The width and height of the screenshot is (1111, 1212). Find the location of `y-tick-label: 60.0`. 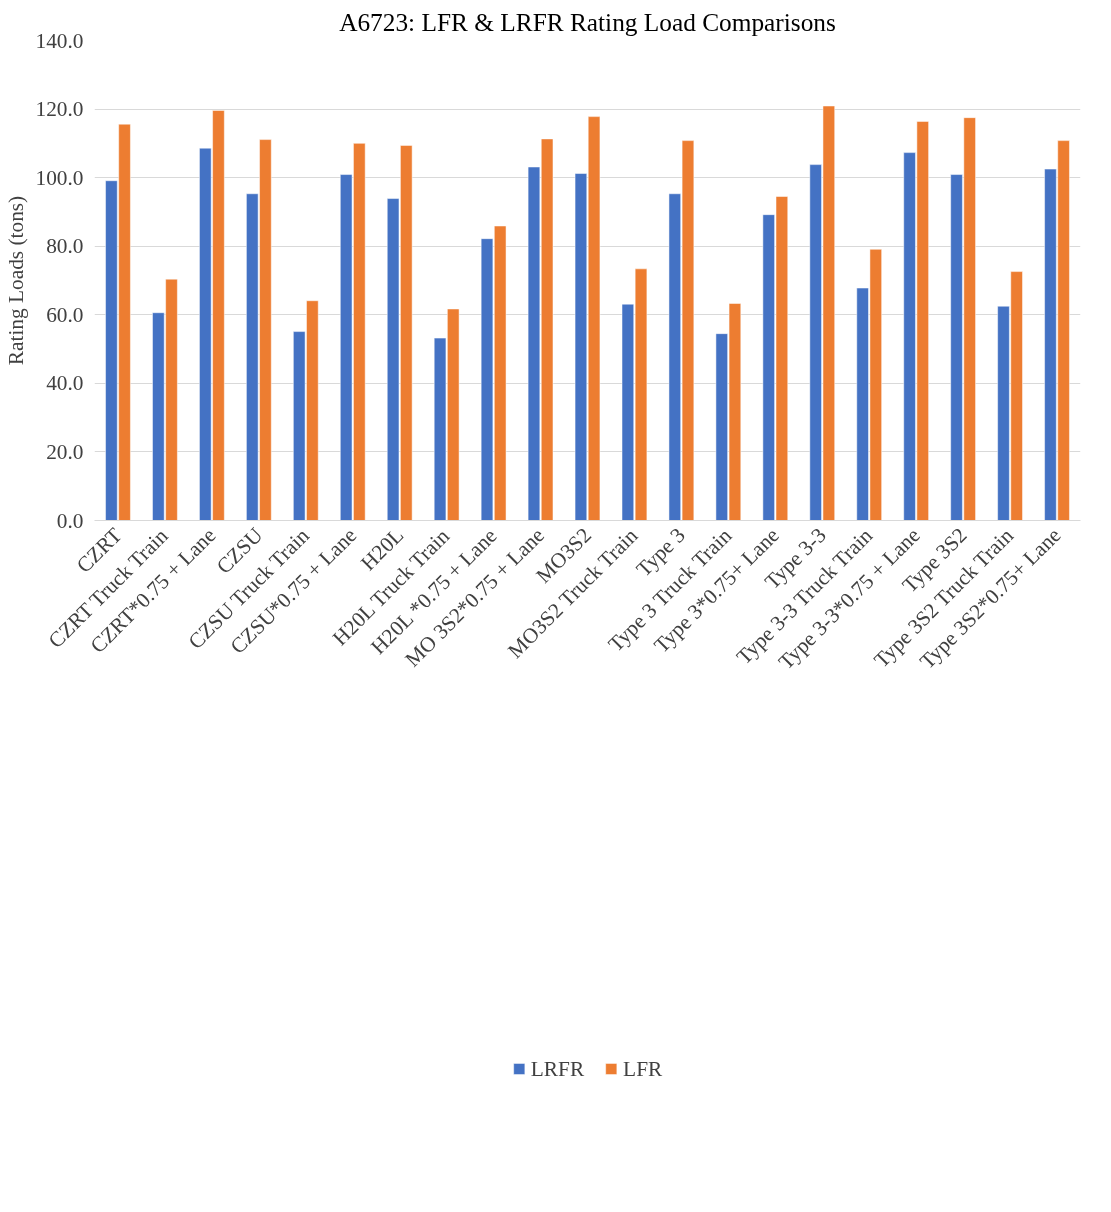

y-tick-label: 60.0 is located at coordinates (65, 314).